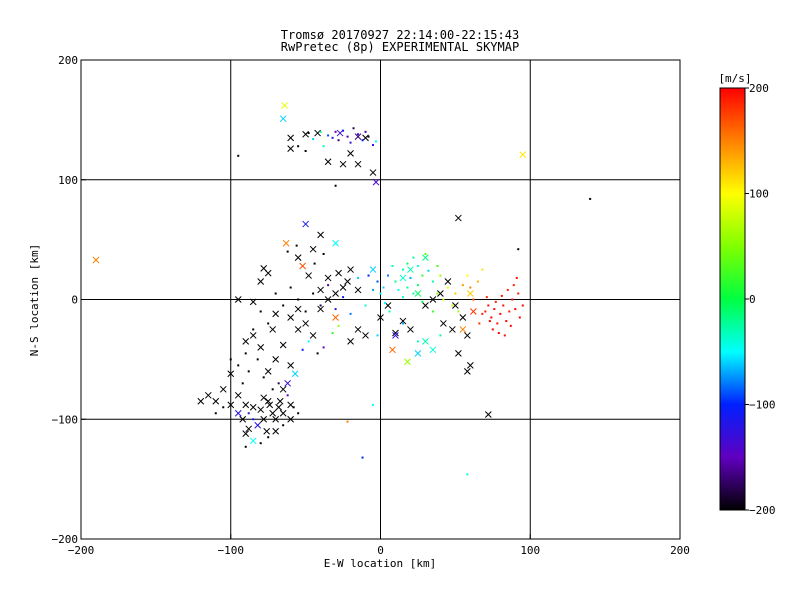 The image size is (800, 600). What do you see at coordinates (74, 300) in the screenshot?
I see `y-tick-label: 0` at bounding box center [74, 300].